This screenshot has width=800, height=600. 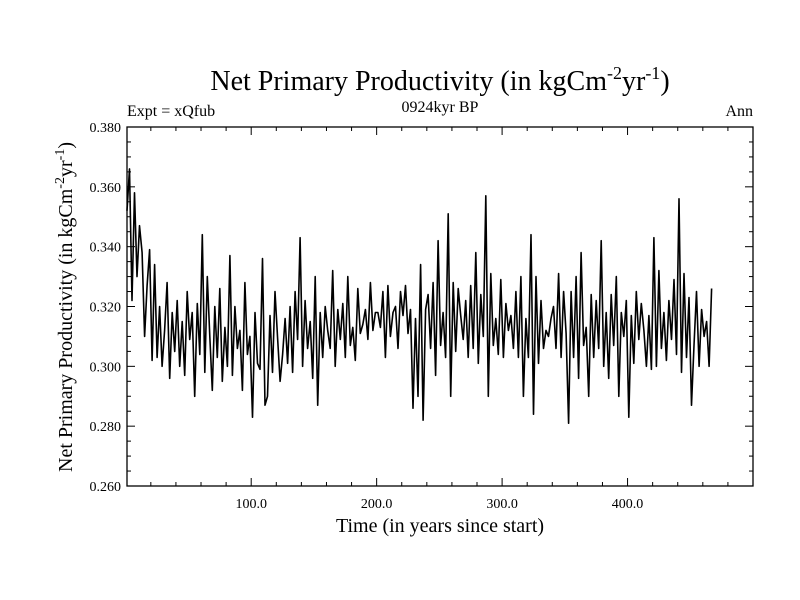 I want to click on y-tick-label: 0.320, so click(x=106, y=308).